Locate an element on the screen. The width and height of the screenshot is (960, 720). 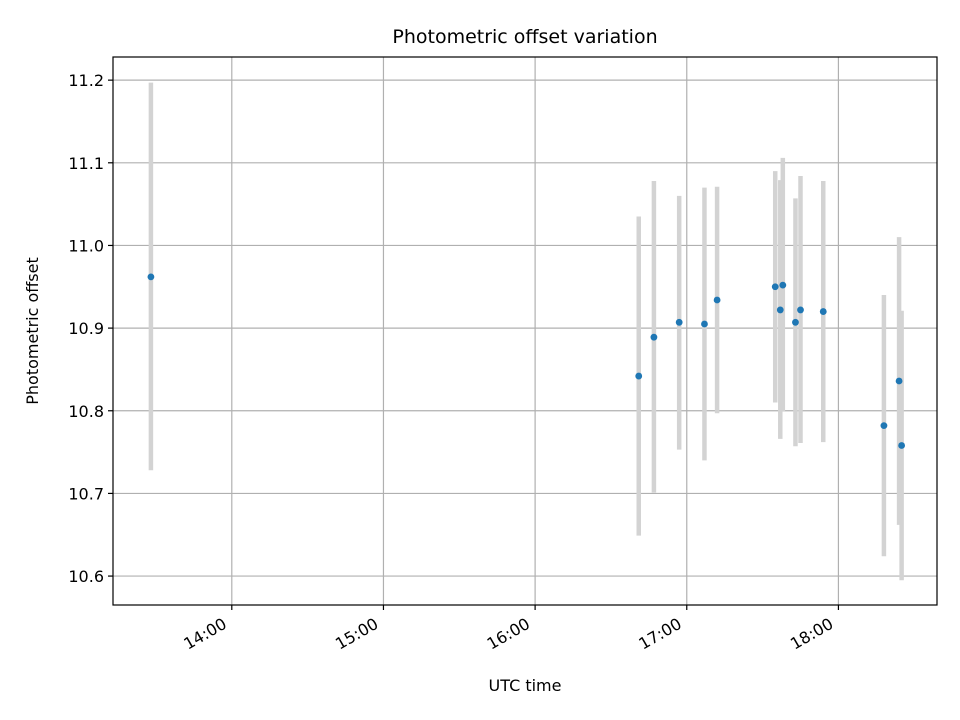
y-tick-label: 11.0 is located at coordinates (86, 245).